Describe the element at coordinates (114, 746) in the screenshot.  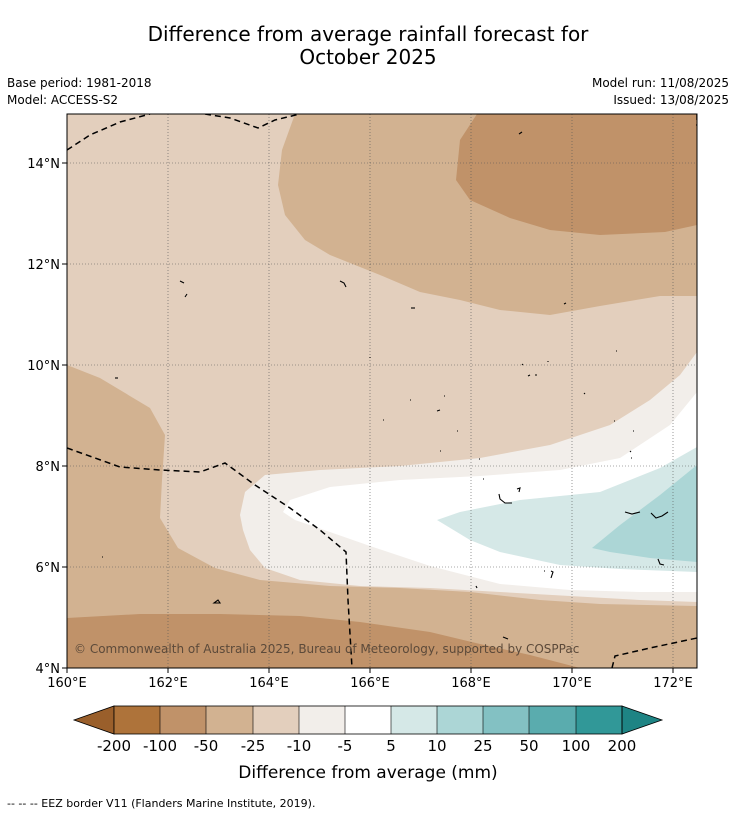
I see `colorbar-label-0: -200` at that location.